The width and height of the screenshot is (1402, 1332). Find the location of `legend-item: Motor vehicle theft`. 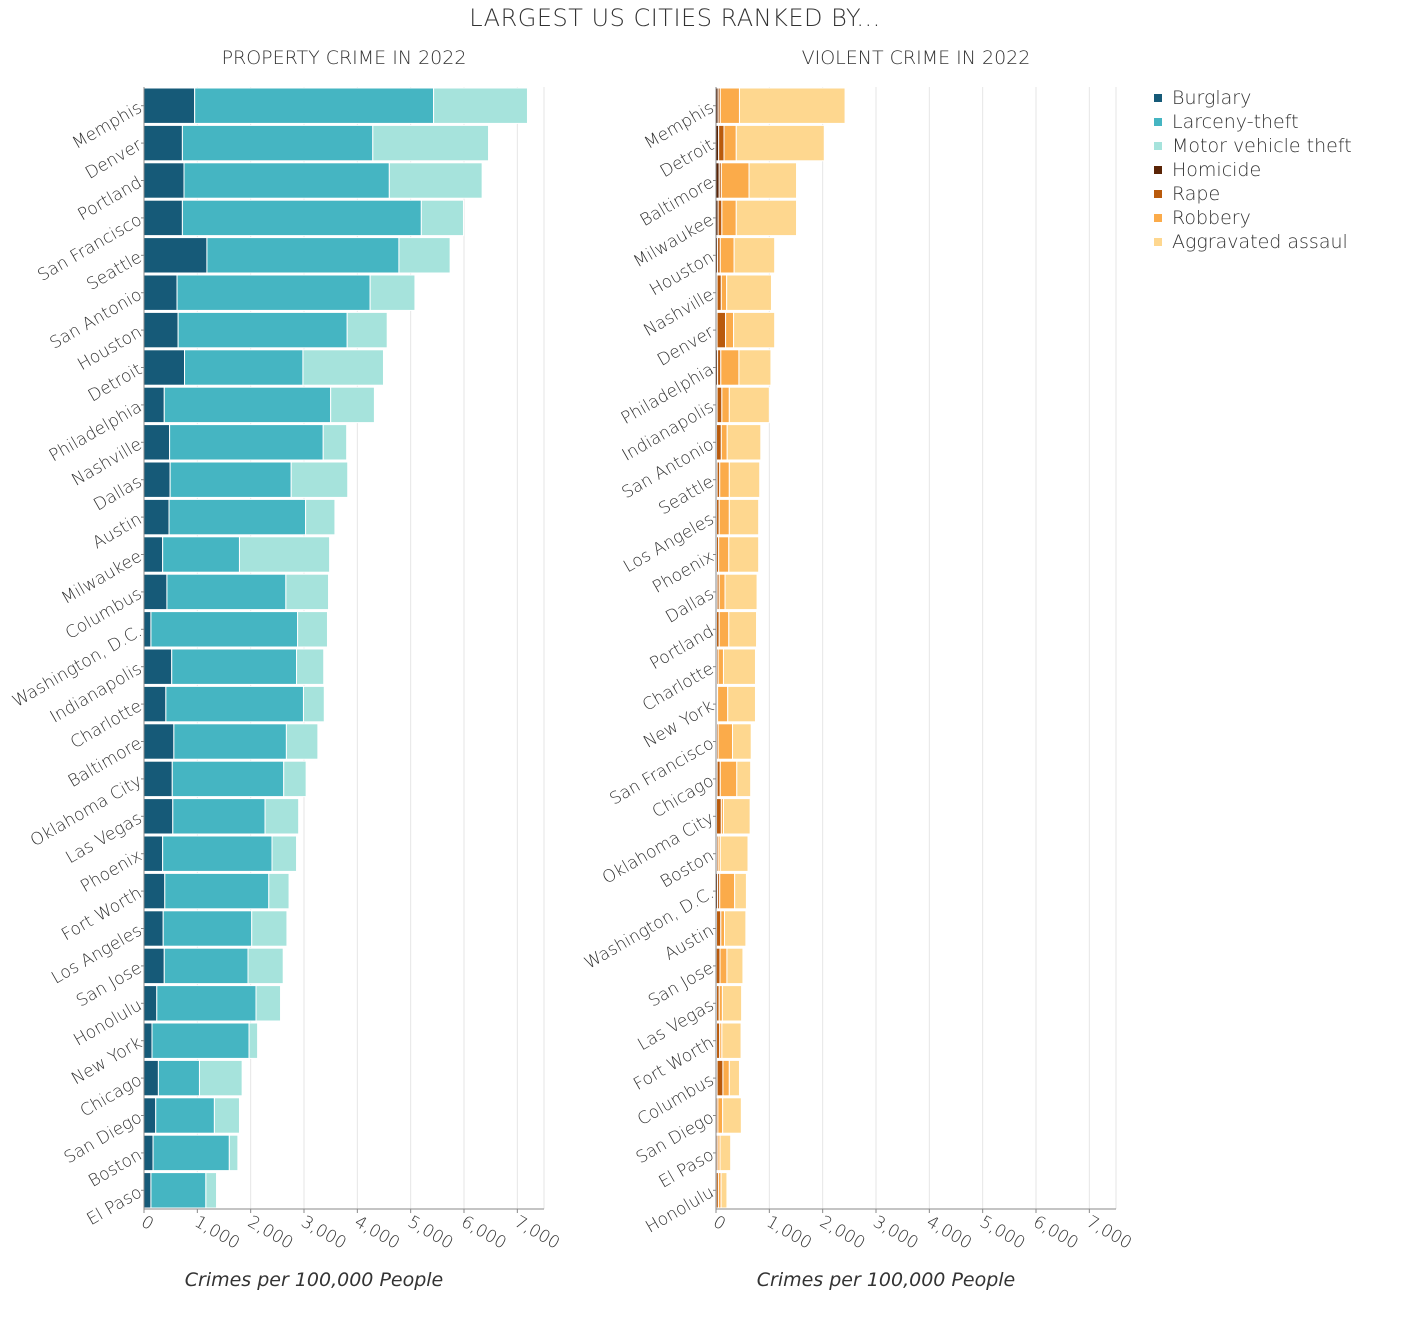

legend-item: Motor vehicle theft is located at coordinates (1251, 146).